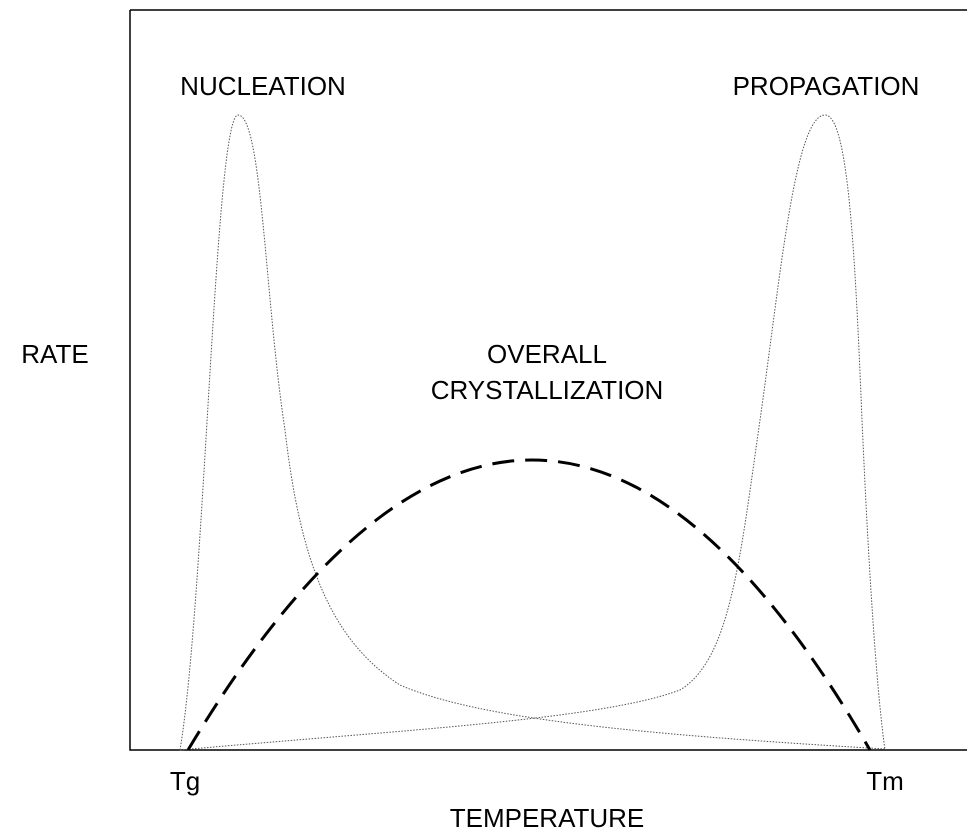  What do you see at coordinates (826, 86) in the screenshot?
I see `propagation-label: PROPAGATION` at bounding box center [826, 86].